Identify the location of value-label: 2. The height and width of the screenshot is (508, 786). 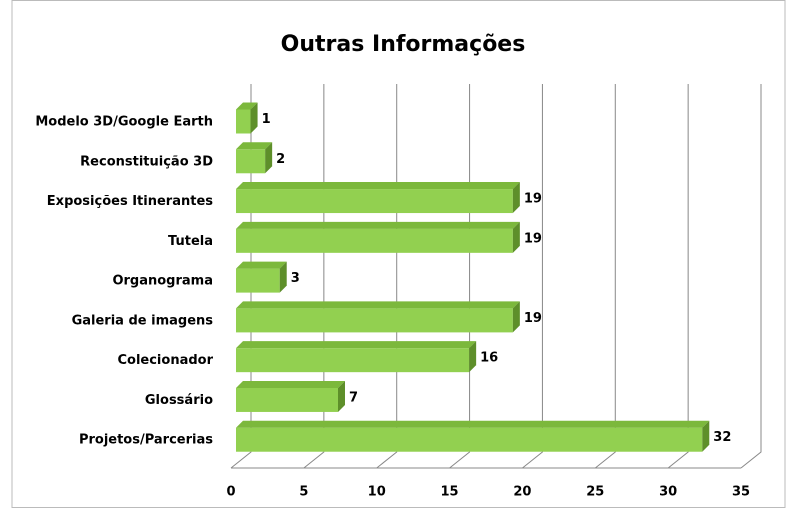
(280, 159).